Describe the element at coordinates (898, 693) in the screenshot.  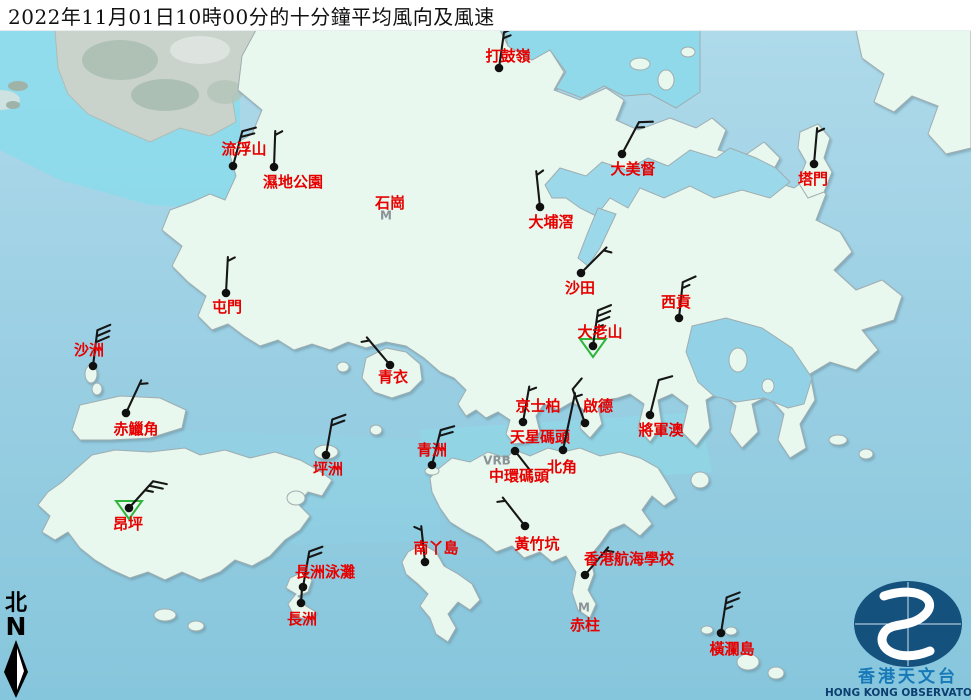
I see `hko-logo-en: HONG KONG OBSERVATORY` at that location.